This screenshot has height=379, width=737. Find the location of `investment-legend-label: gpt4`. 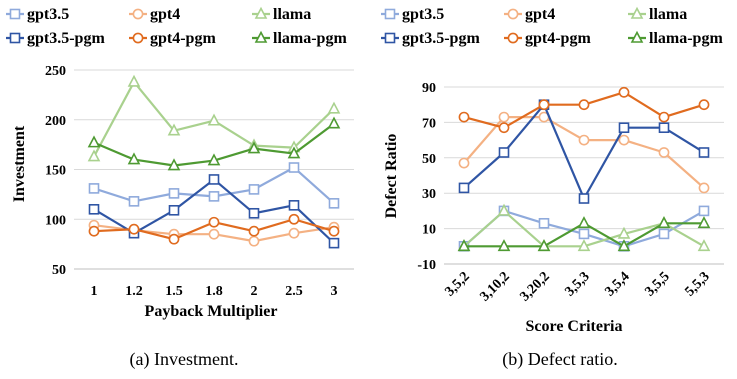

investment-legend-label: gpt4 is located at coordinates (165, 14).